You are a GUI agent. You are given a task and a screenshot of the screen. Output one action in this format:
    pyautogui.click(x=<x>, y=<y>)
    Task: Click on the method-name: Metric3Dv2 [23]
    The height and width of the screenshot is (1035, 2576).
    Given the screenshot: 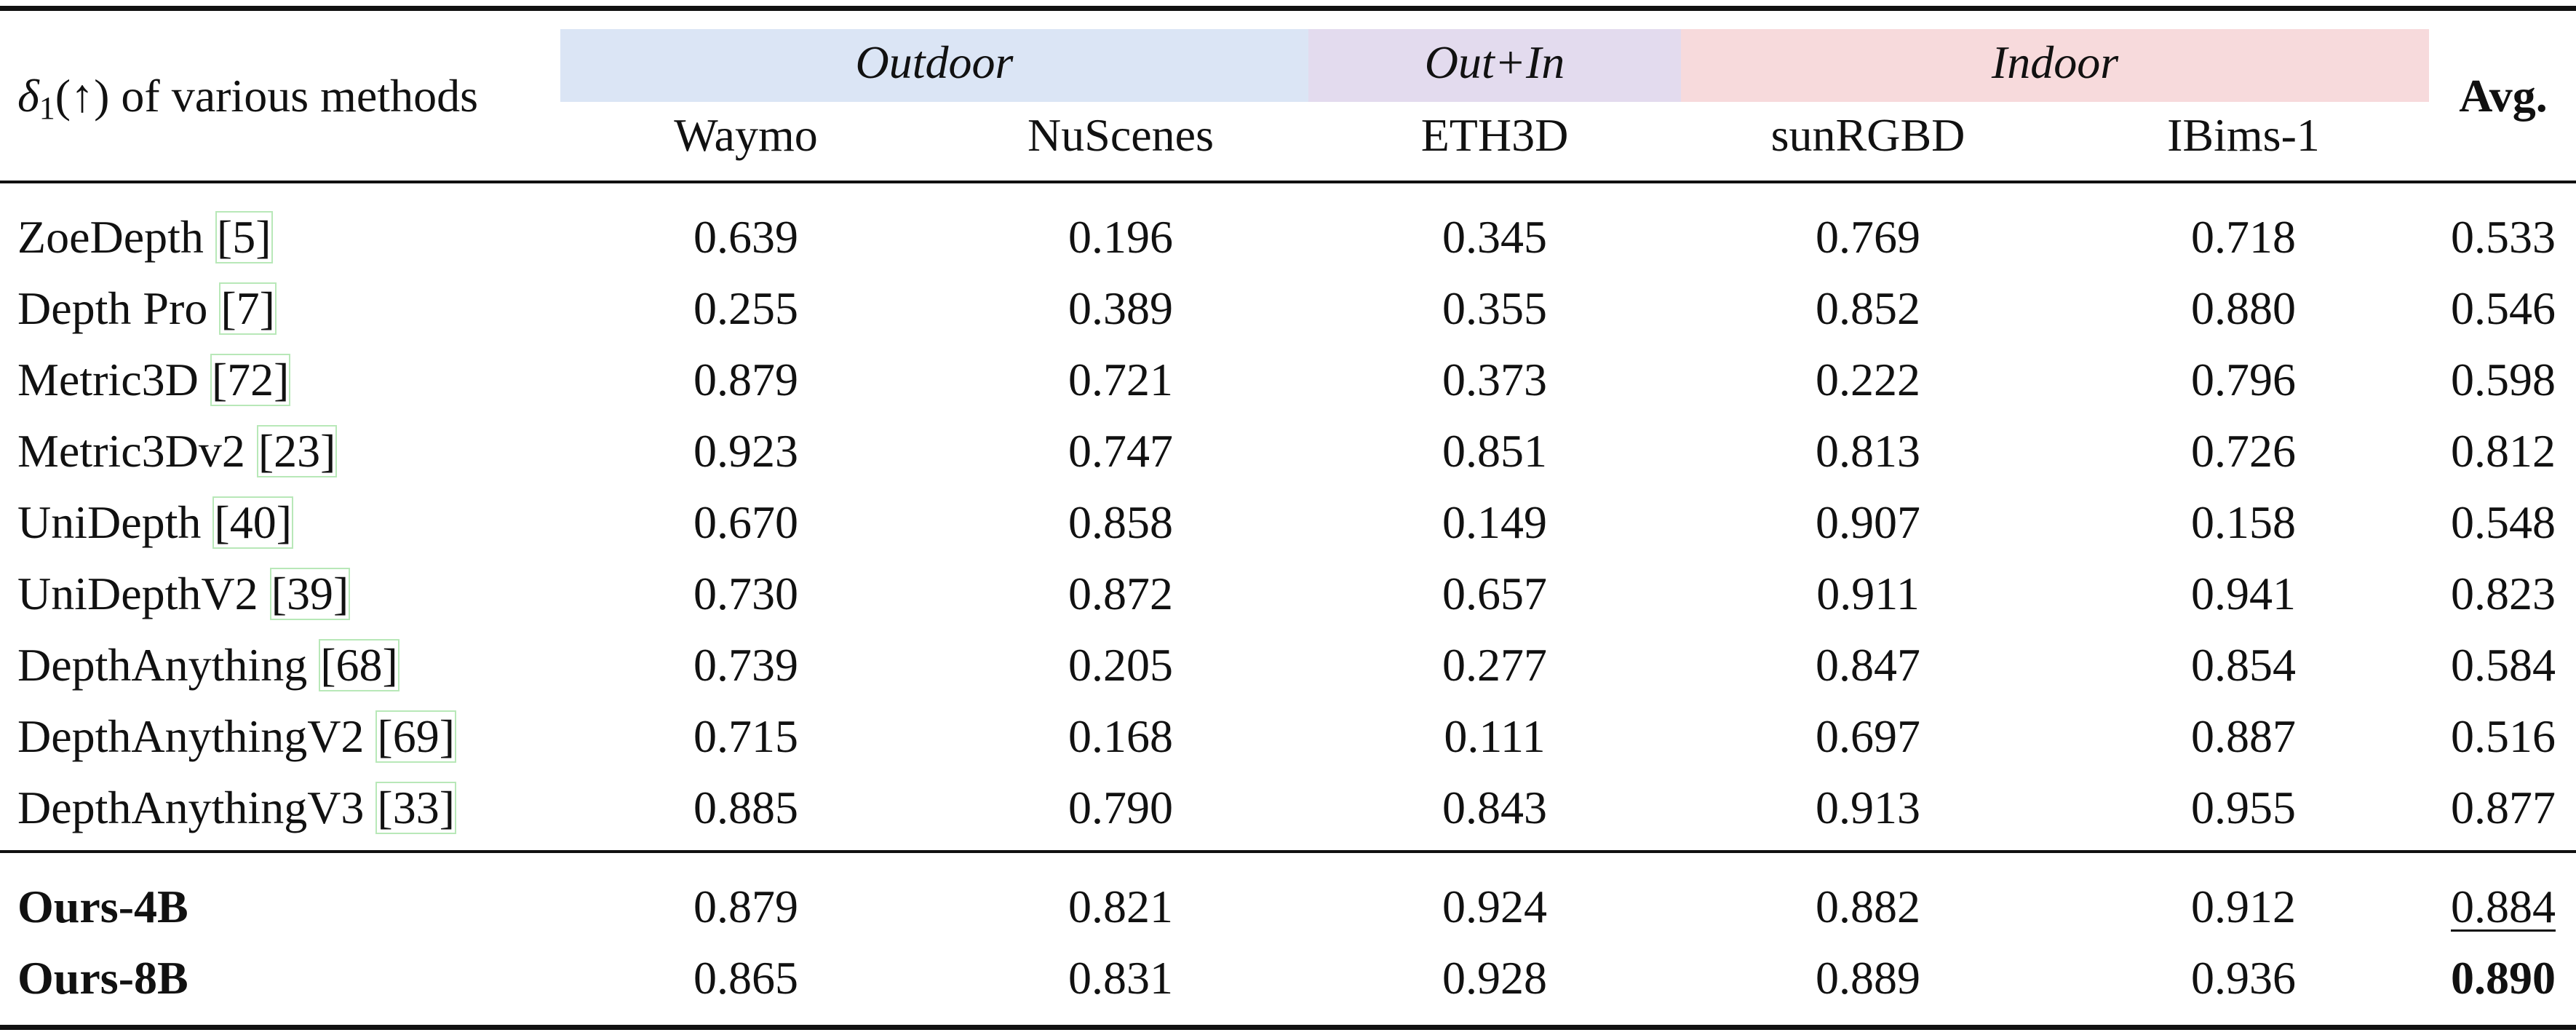 What is the action you would take?
    pyautogui.click(x=177, y=451)
    